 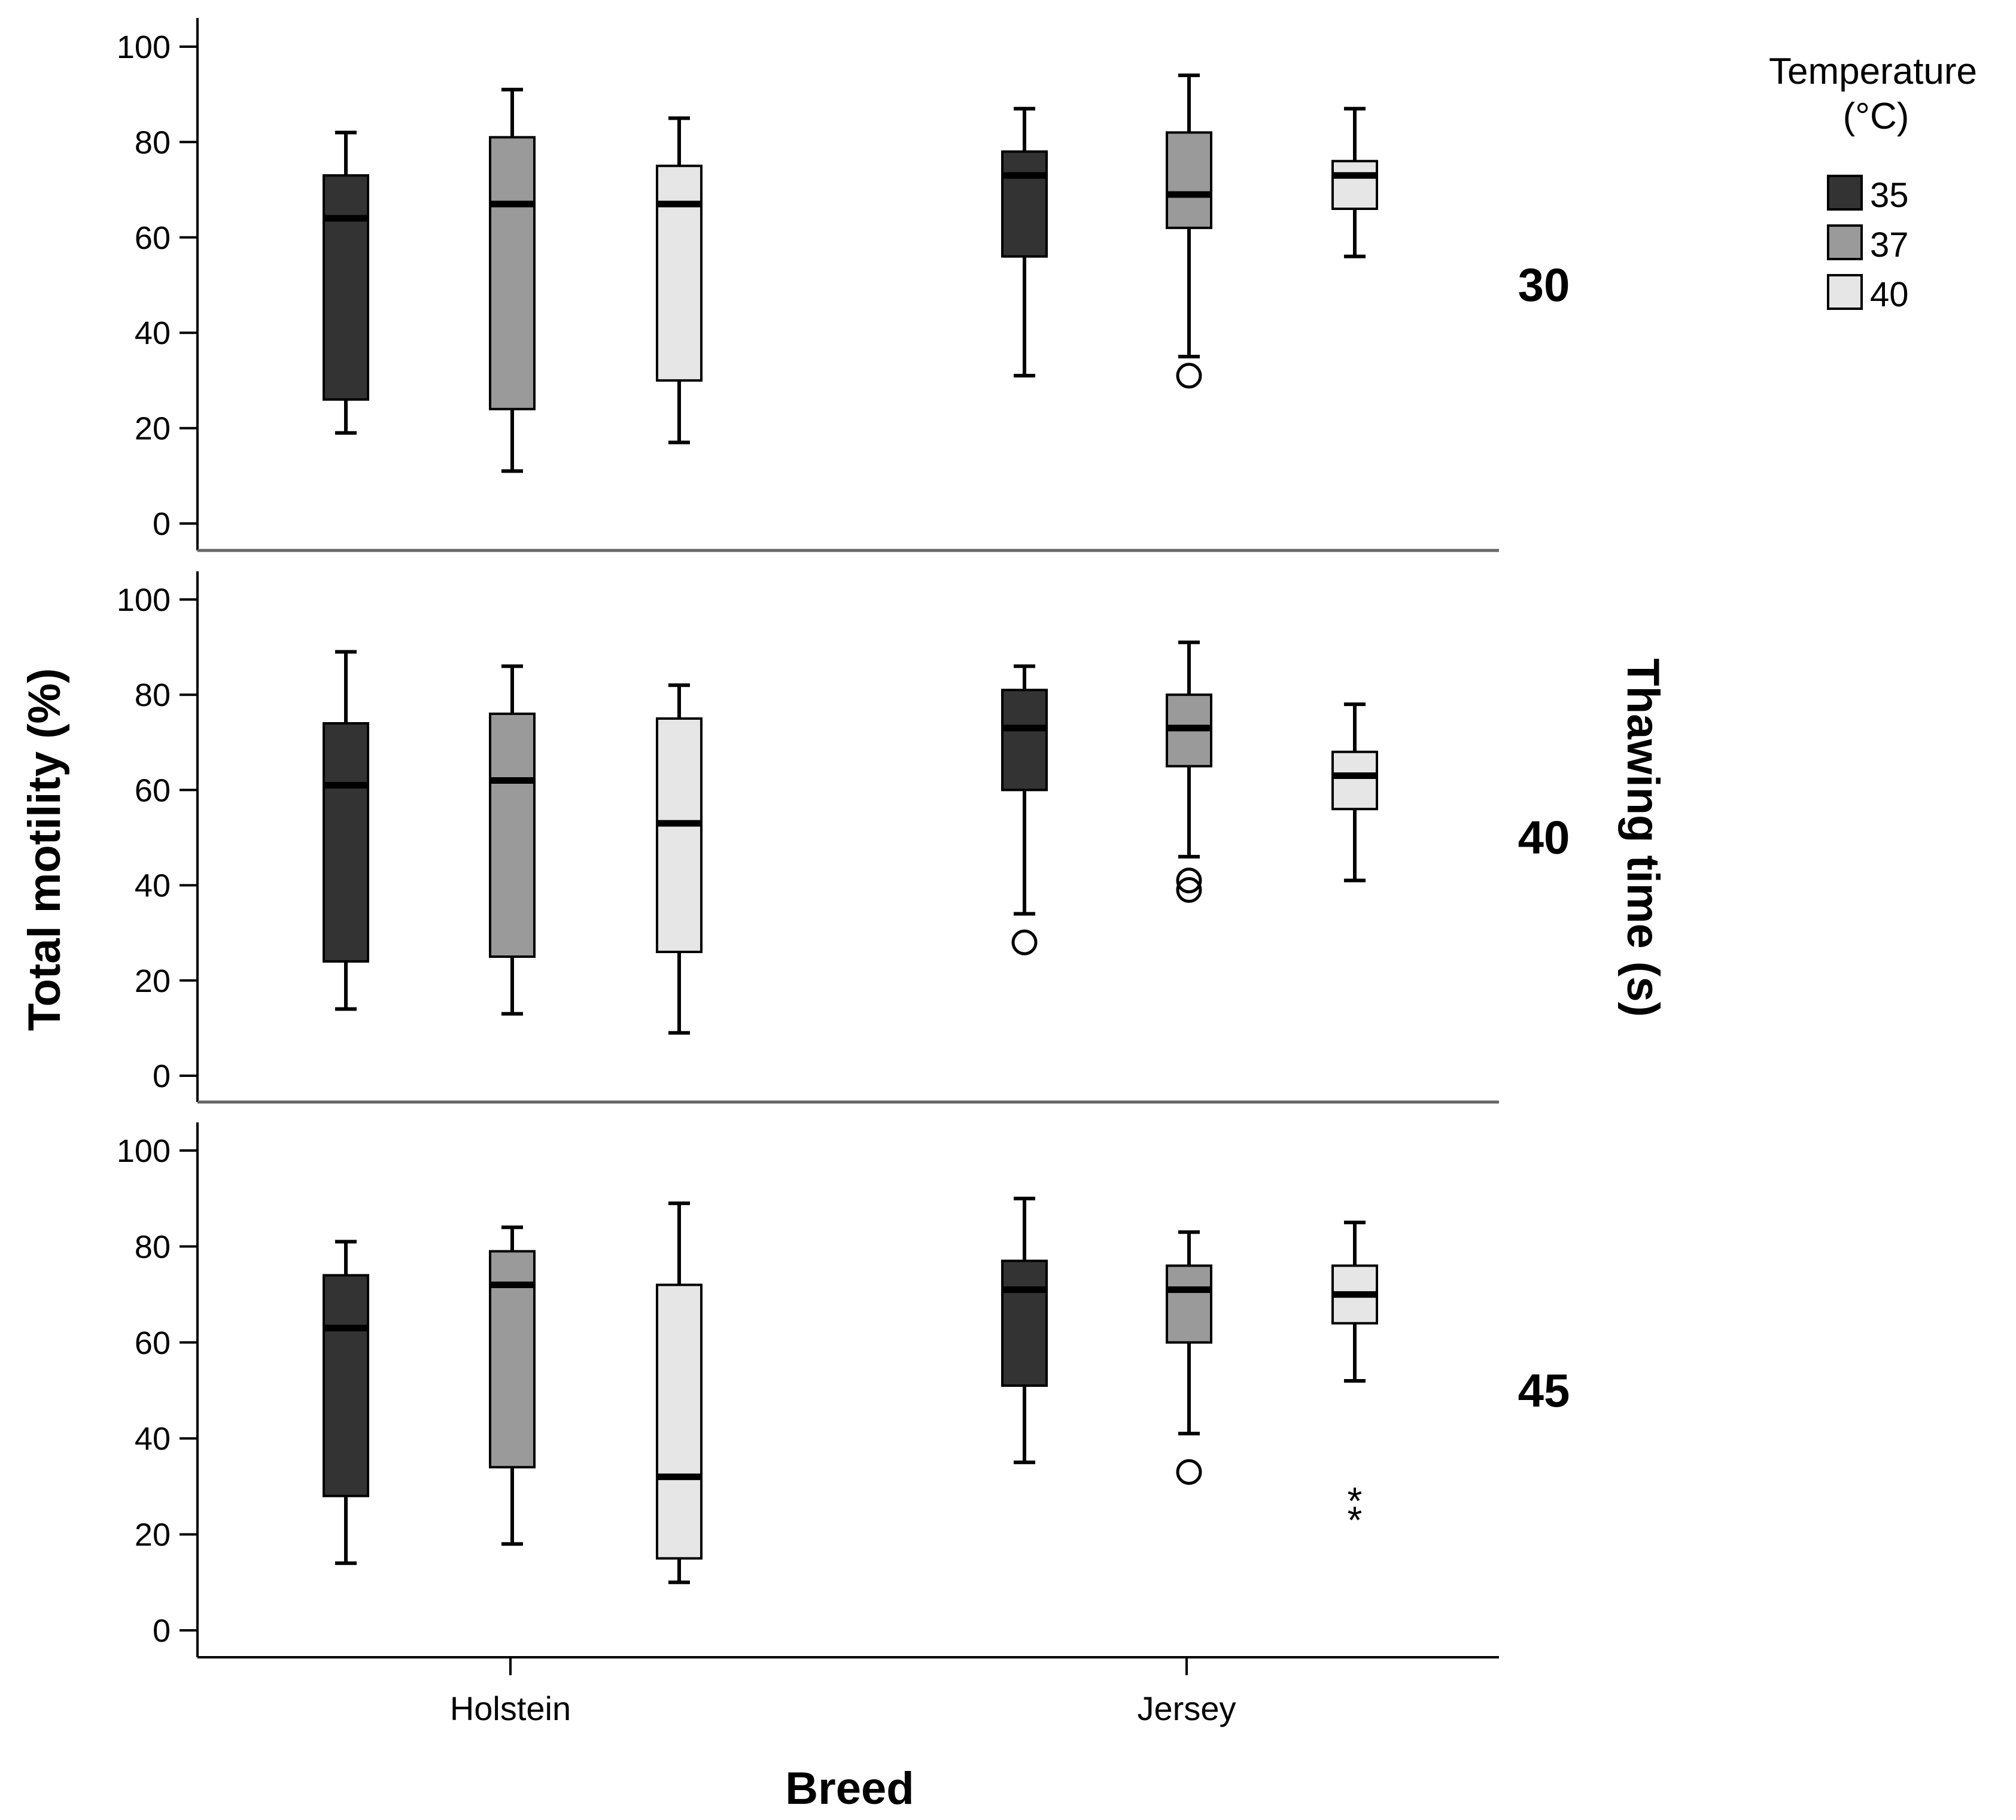 I want to click on panel-label: 30, so click(x=1544, y=284).